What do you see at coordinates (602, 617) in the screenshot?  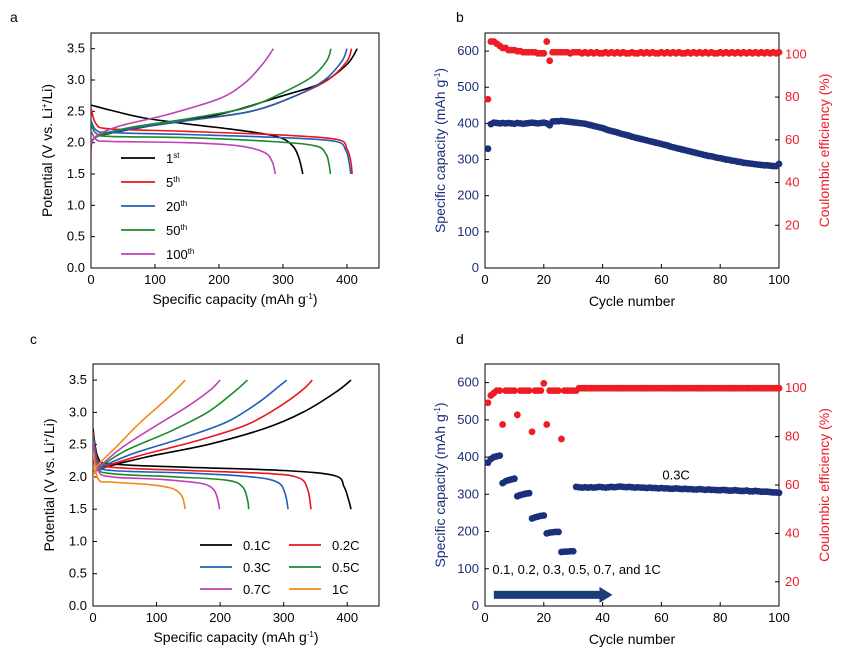 I see `x-tick-label: 40` at bounding box center [602, 617].